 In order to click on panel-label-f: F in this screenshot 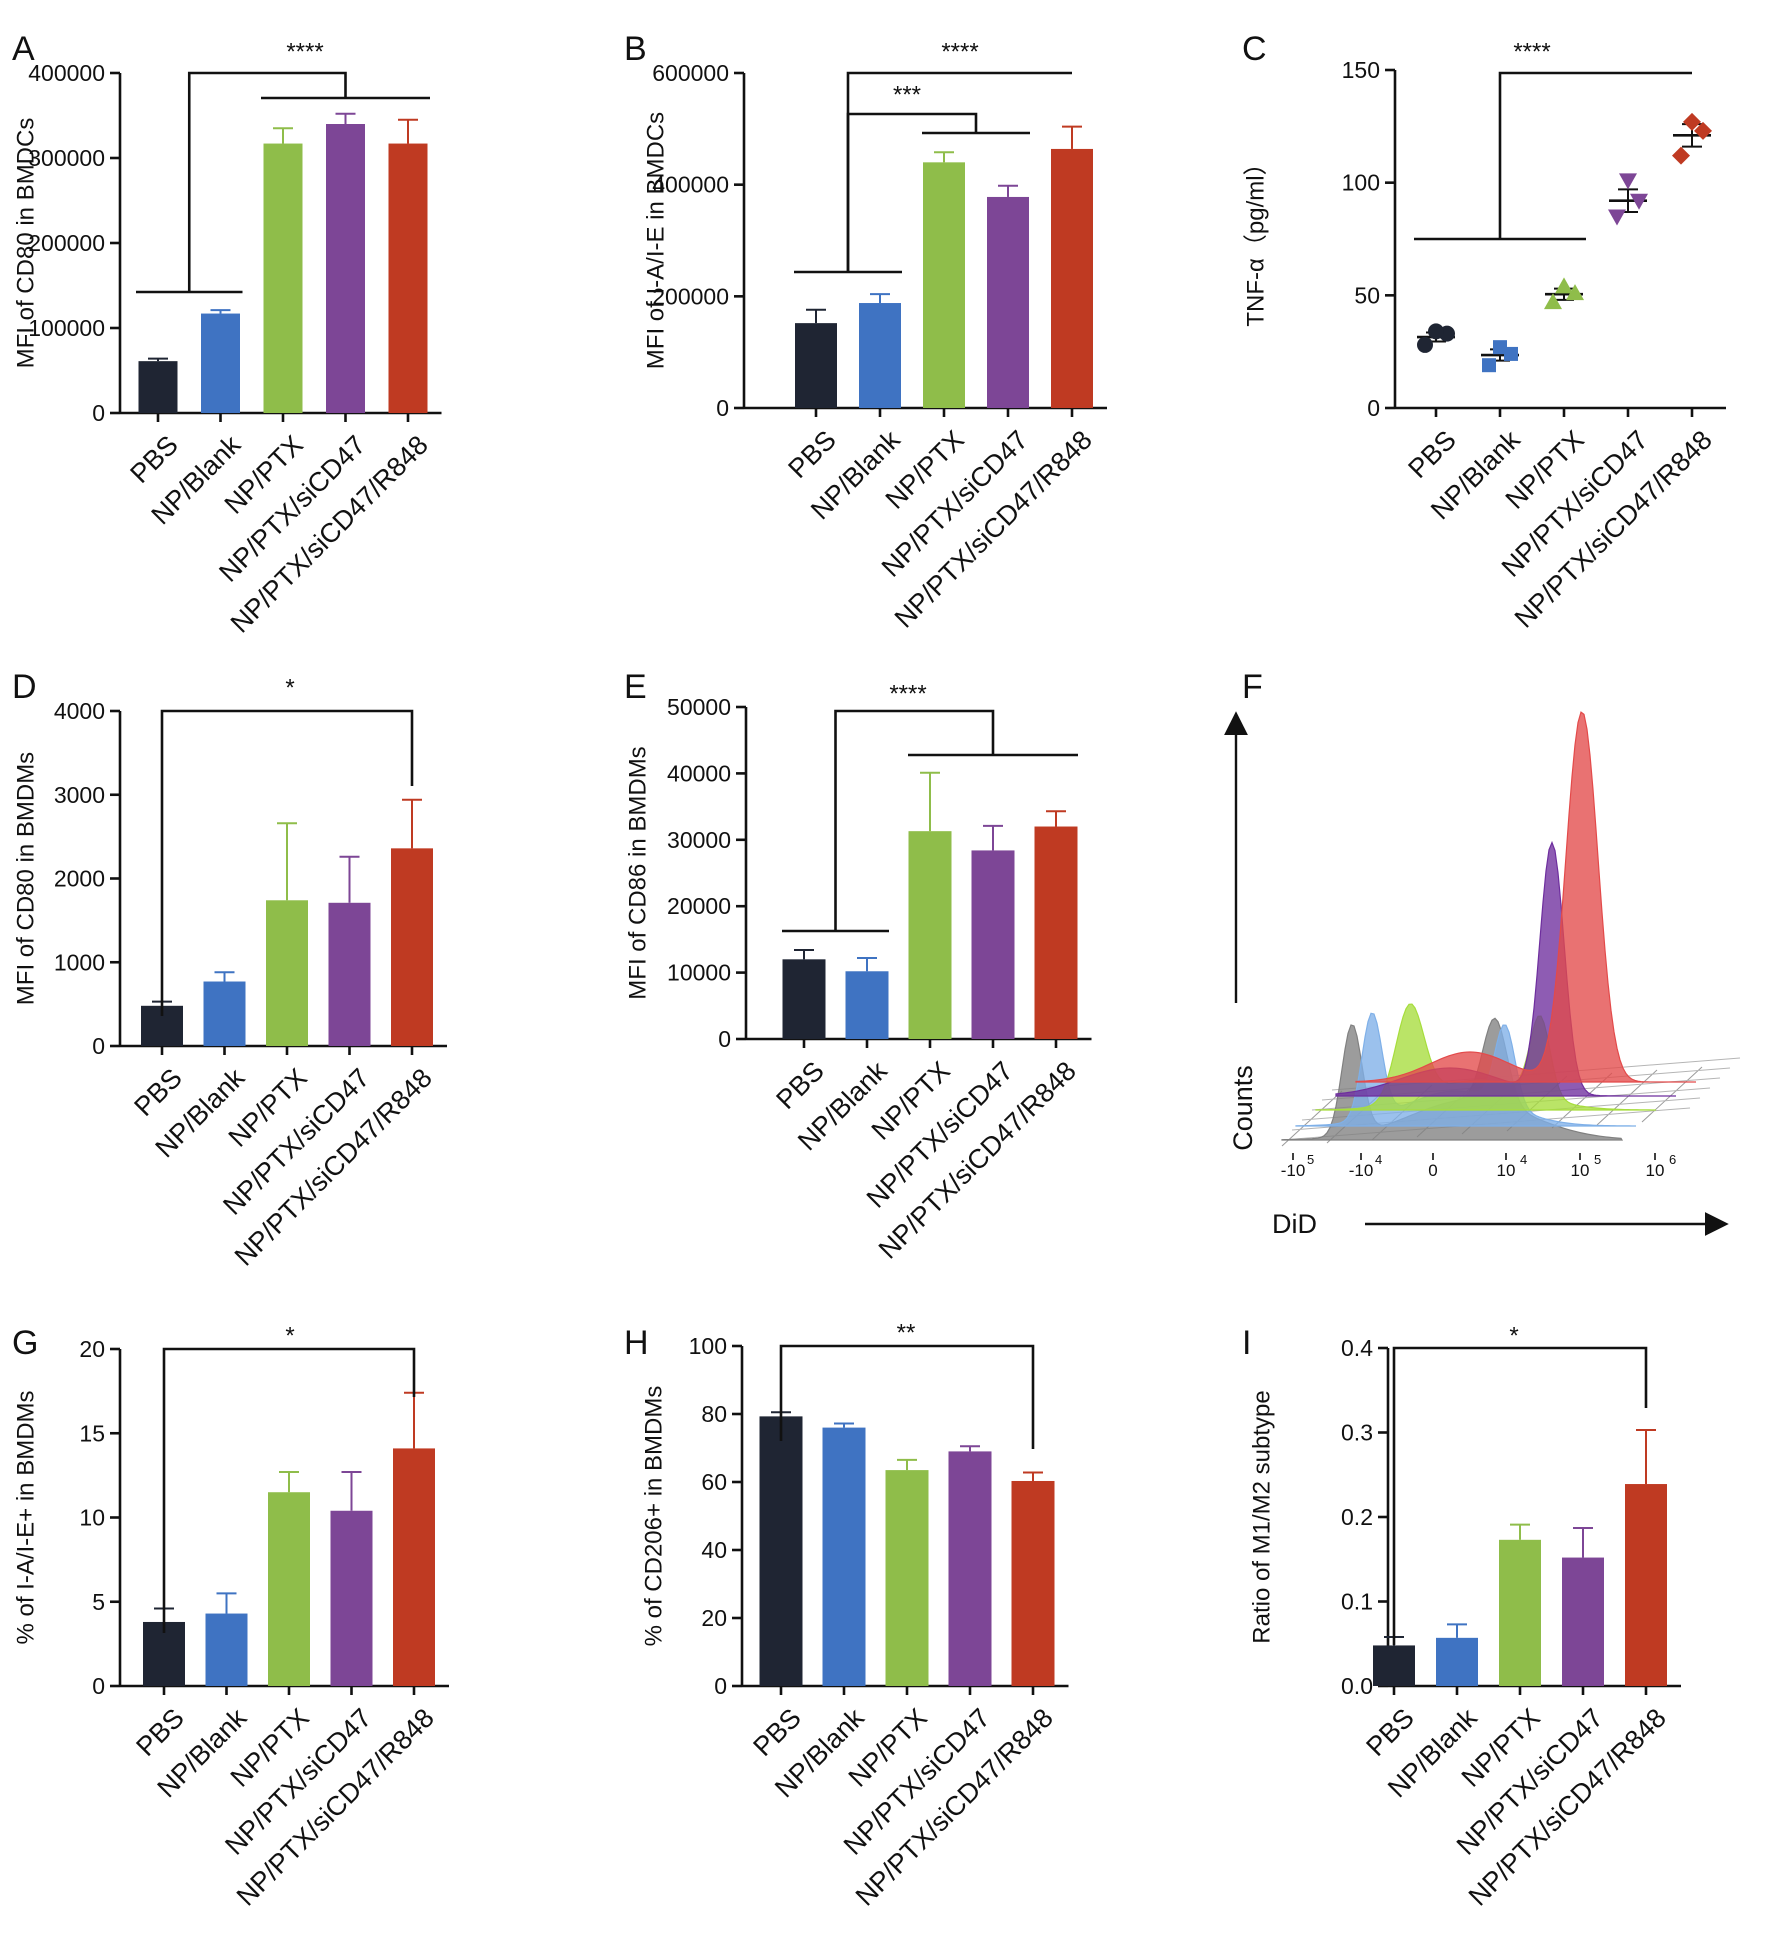, I will do `click(1252, 687)`.